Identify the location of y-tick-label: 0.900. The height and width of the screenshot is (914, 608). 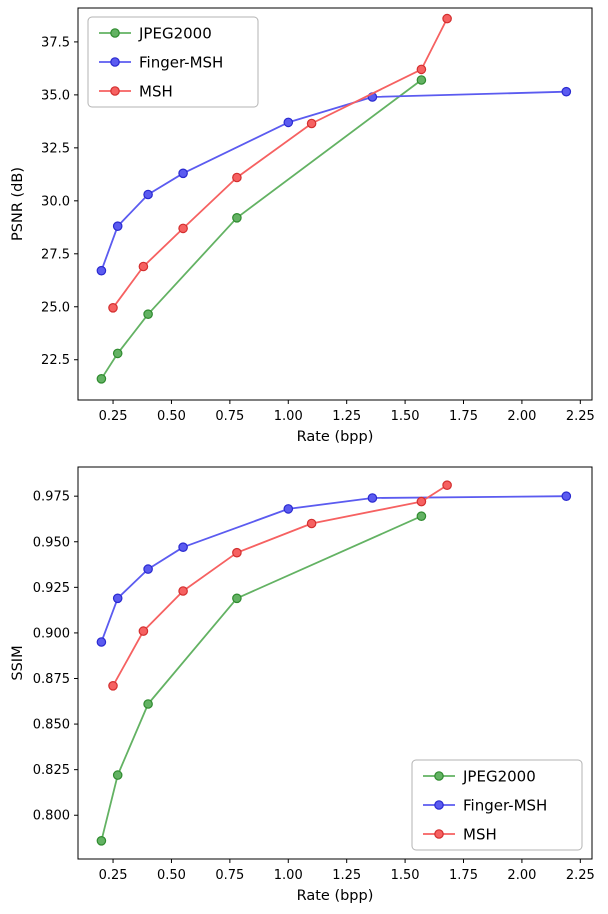
(51, 633).